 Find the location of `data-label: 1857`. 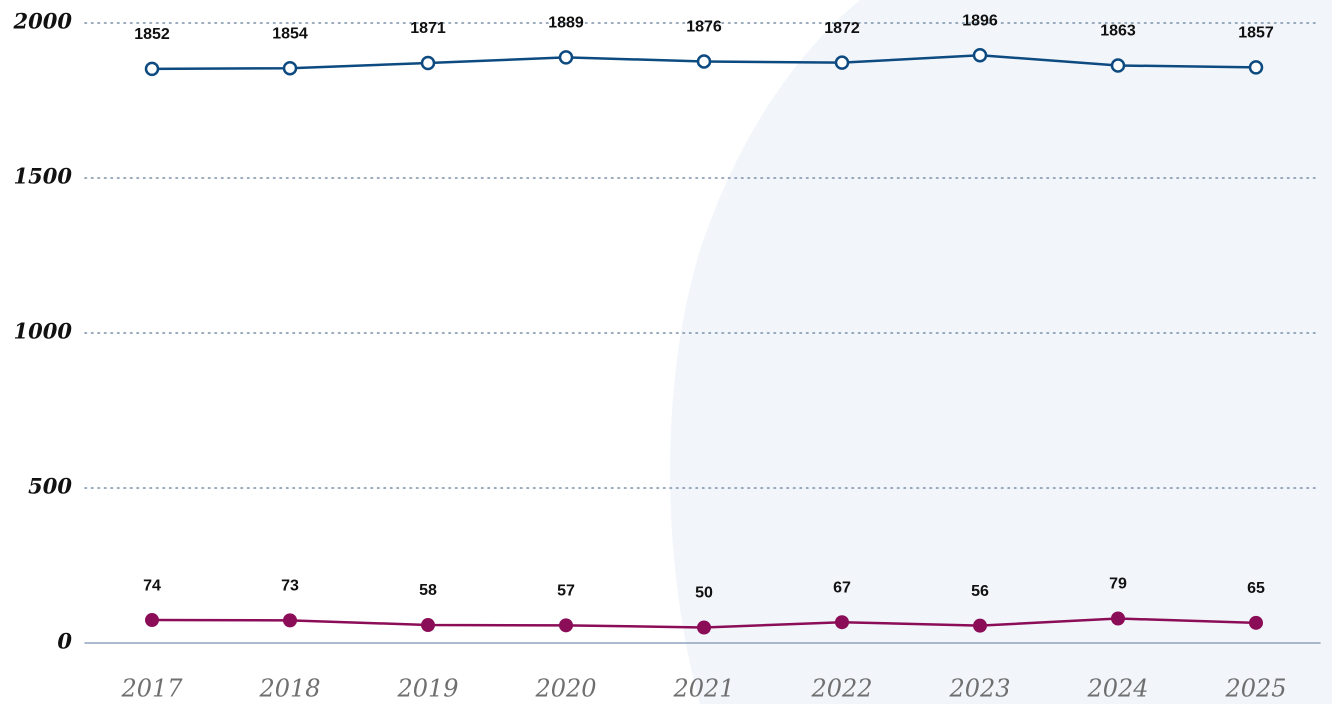

data-label: 1857 is located at coordinates (1256, 33).